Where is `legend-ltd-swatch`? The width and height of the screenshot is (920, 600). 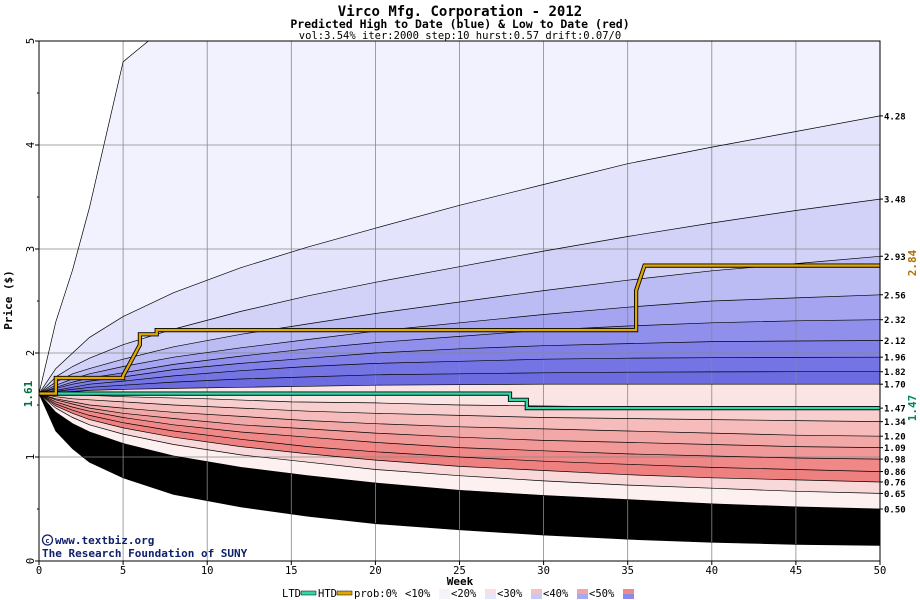
legend-ltd-swatch is located at coordinates (308, 593).